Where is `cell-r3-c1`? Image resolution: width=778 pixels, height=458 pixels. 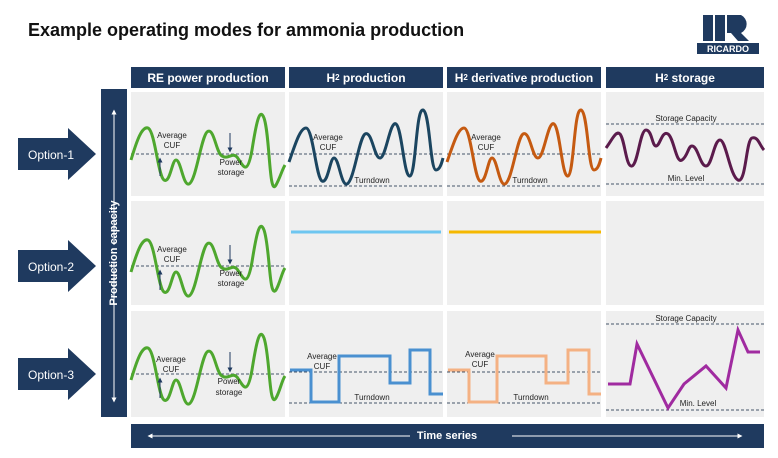 cell-r3-c1 is located at coordinates (208, 364).